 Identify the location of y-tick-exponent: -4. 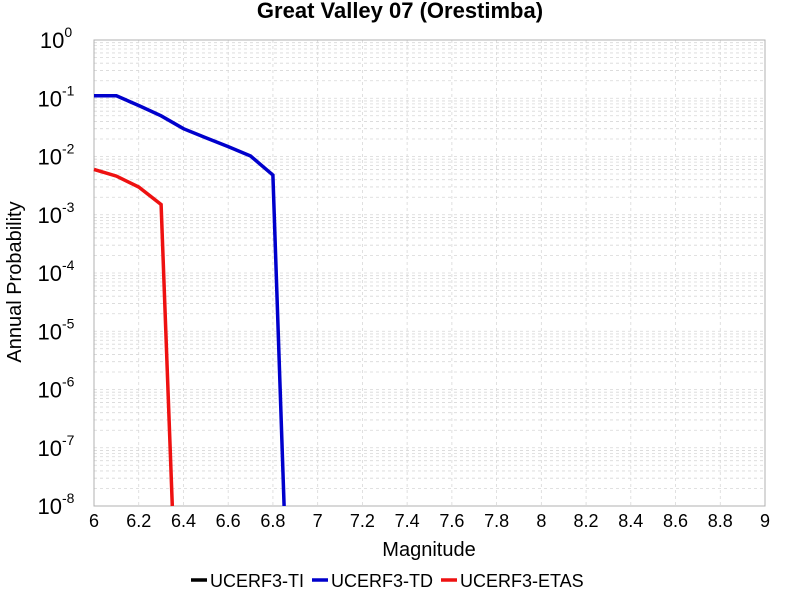
(68, 265).